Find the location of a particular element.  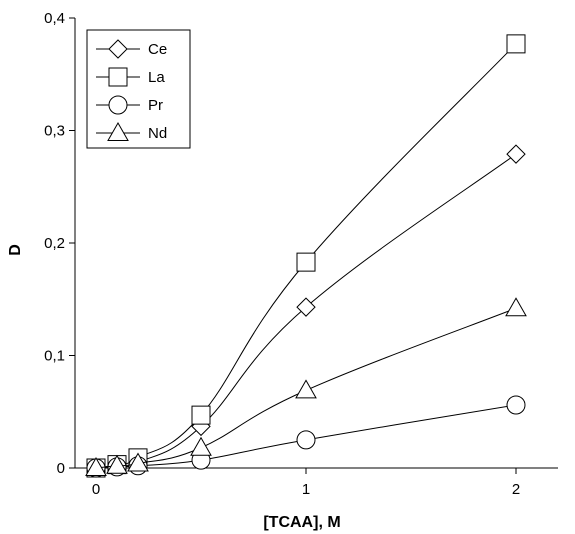

legend-item-la: La is located at coordinates (130, 77).